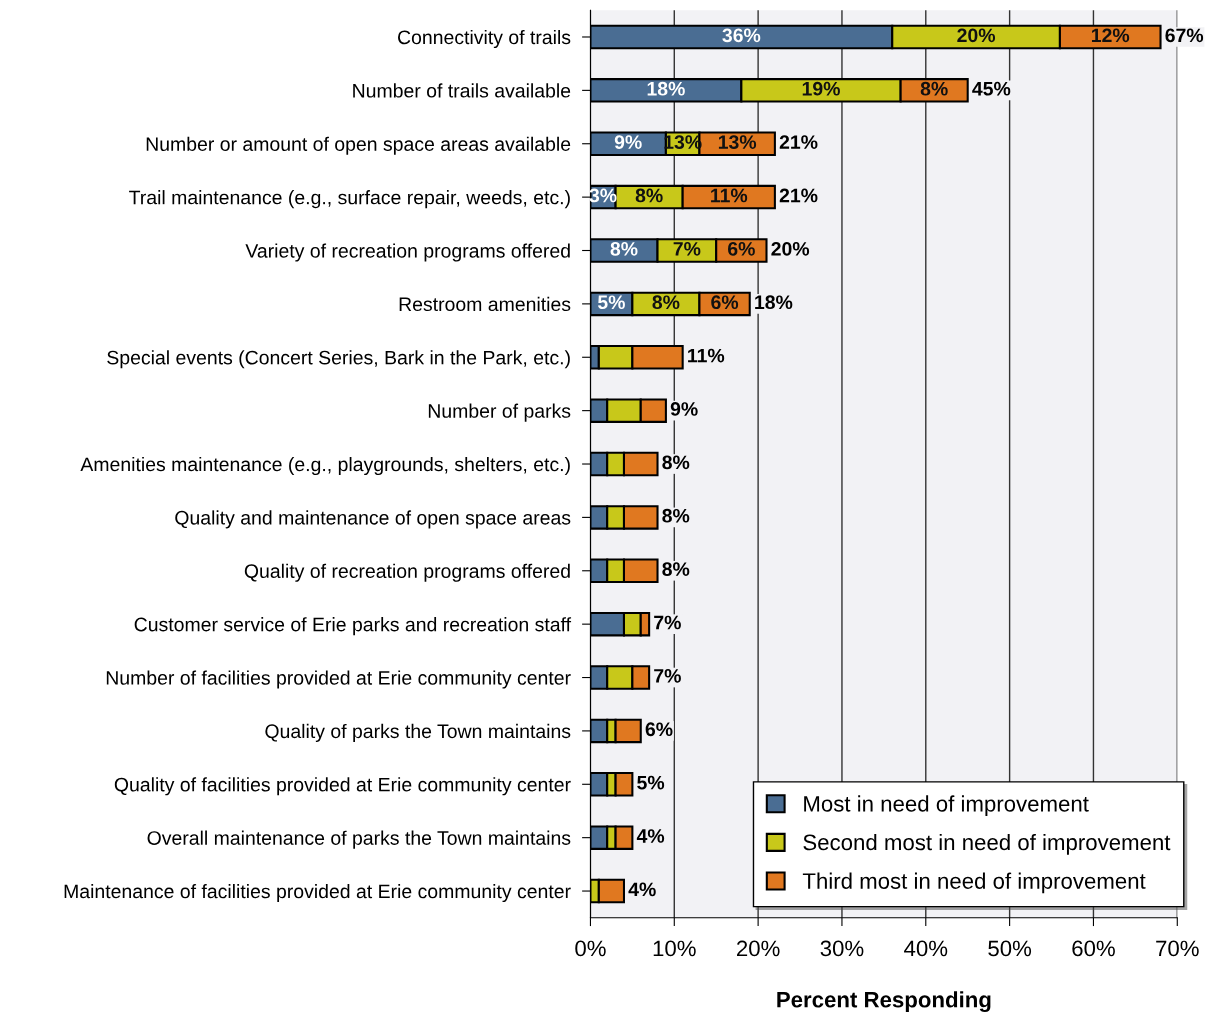 This screenshot has height=1030, width=1205. What do you see at coordinates (338, 679) in the screenshot?
I see `y-tick-label: Number of facilities provided at Erie community center` at bounding box center [338, 679].